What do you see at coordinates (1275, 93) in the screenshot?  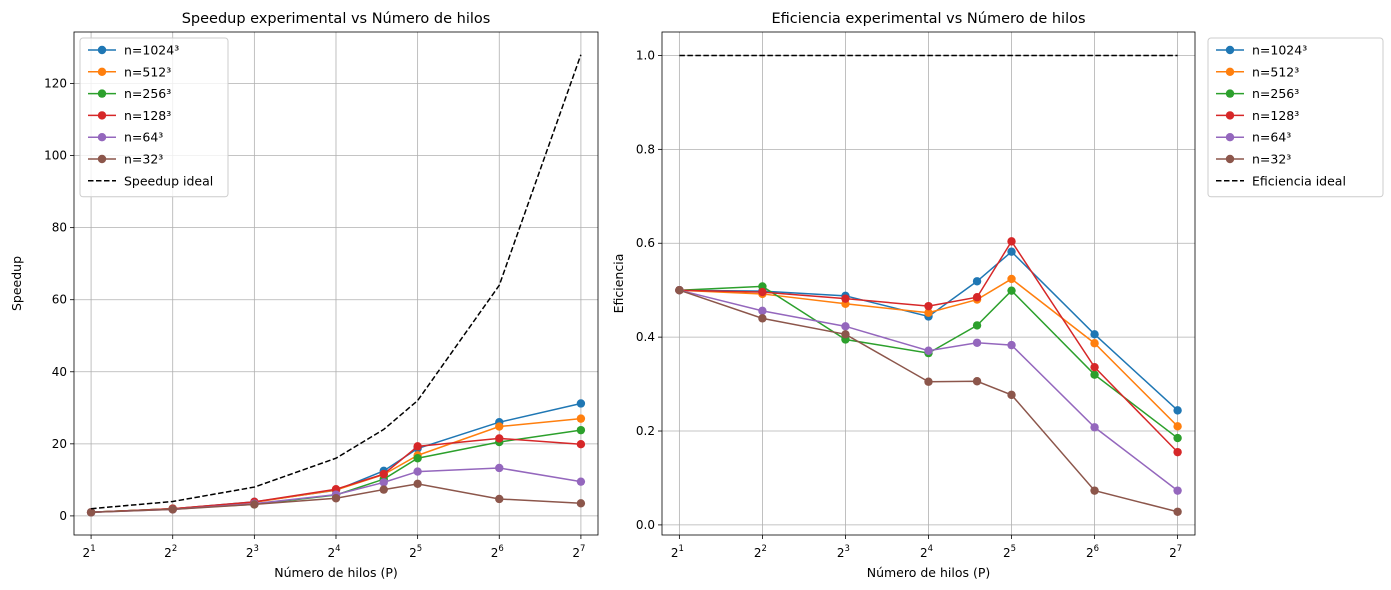 I see `legend-label: n=256³` at bounding box center [1275, 93].